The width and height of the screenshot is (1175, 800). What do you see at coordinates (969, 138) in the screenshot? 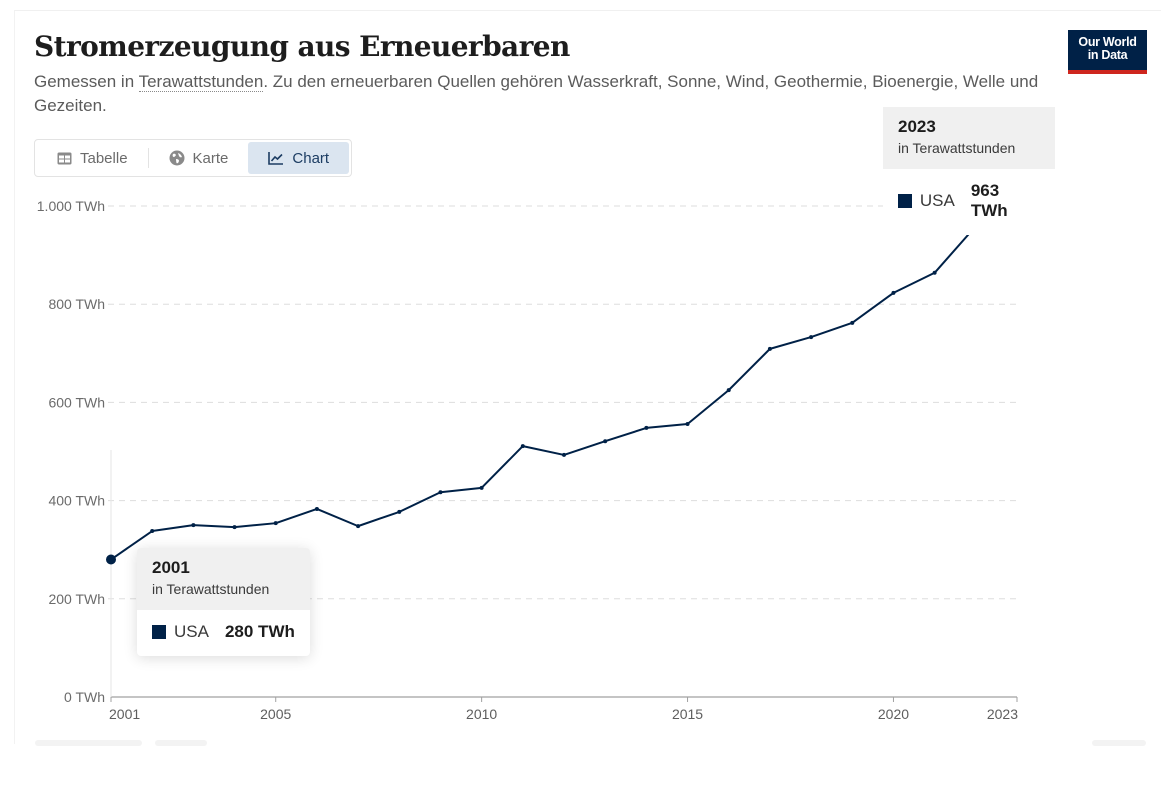
I see `tooltip-header: 2023 in Terawattstunden` at bounding box center [969, 138].